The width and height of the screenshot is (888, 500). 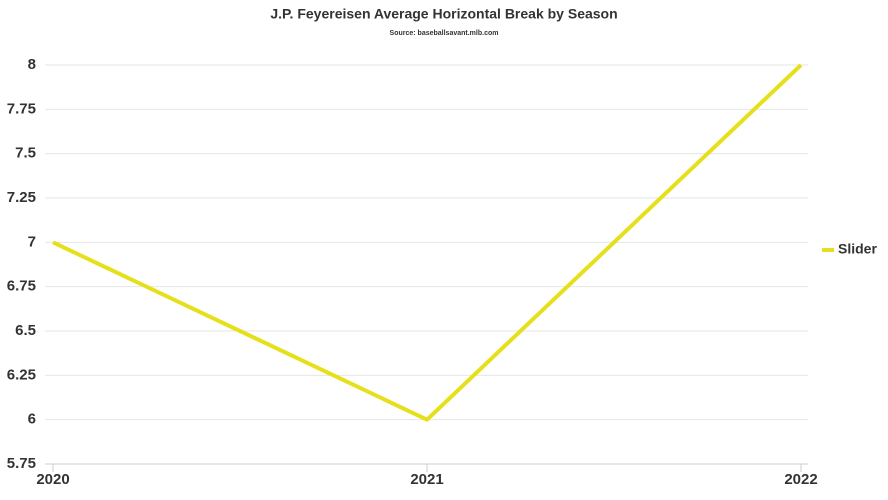 I want to click on y-tick-label: 8, so click(x=32, y=64).